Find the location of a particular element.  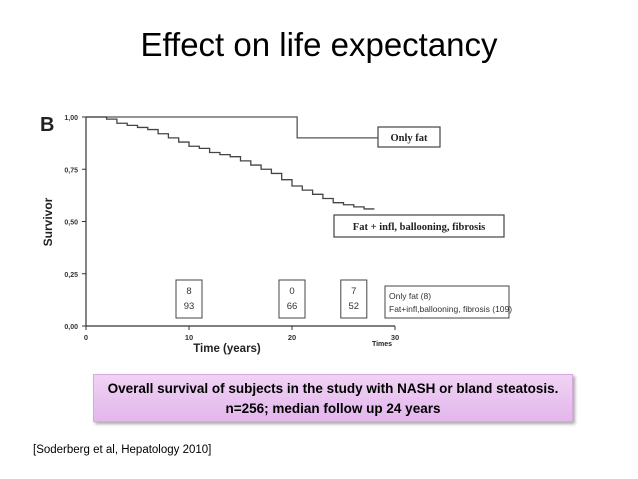

y-axis-label: Survivor is located at coordinates (48, 221).